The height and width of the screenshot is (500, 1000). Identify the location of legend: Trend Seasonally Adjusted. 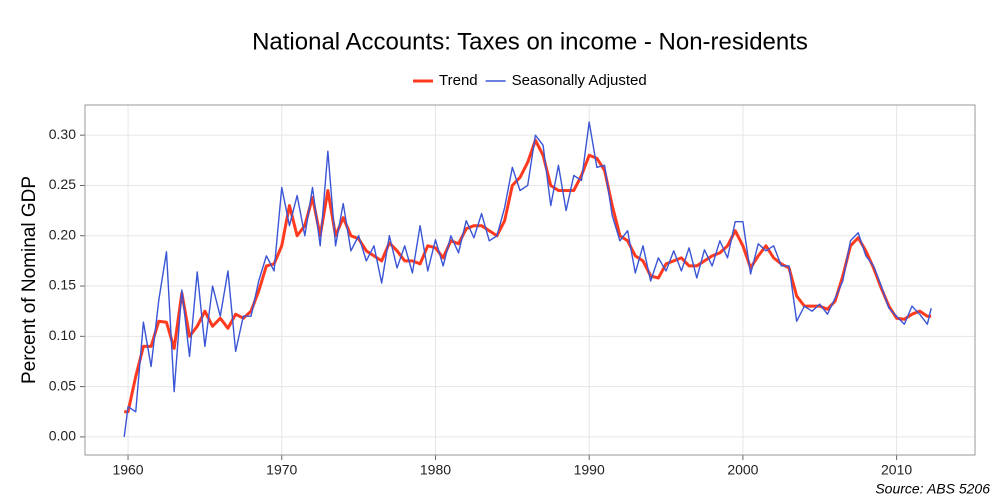
(530, 80).